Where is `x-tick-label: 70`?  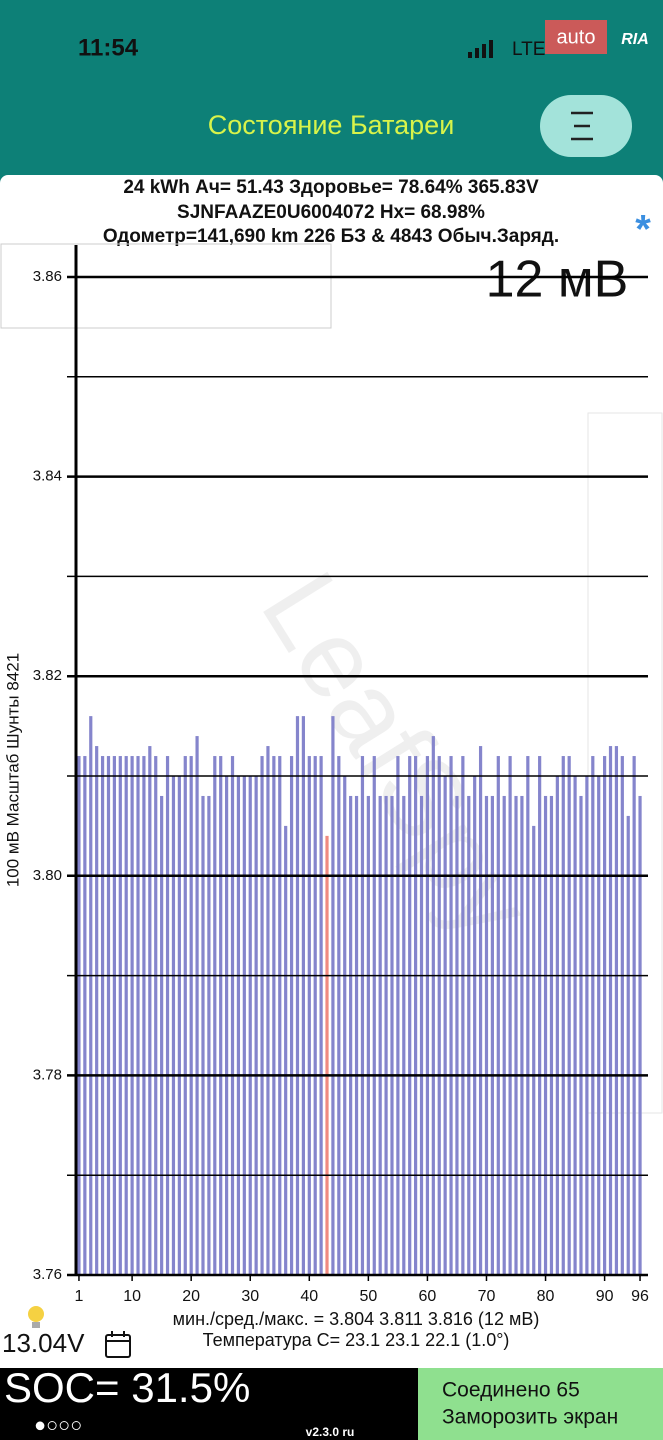 x-tick-label: 70 is located at coordinates (487, 1296).